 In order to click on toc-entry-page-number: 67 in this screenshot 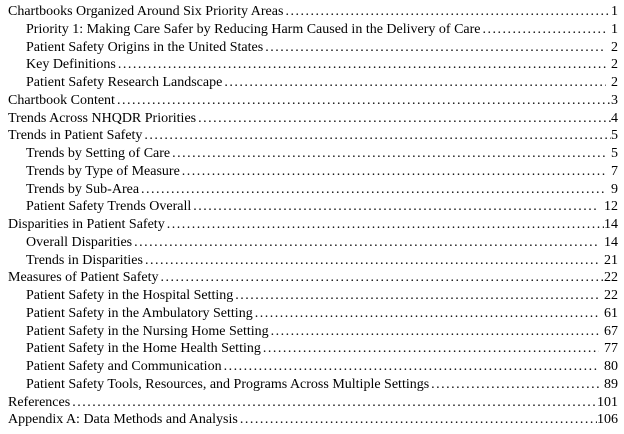, I will do `click(611, 331)`.